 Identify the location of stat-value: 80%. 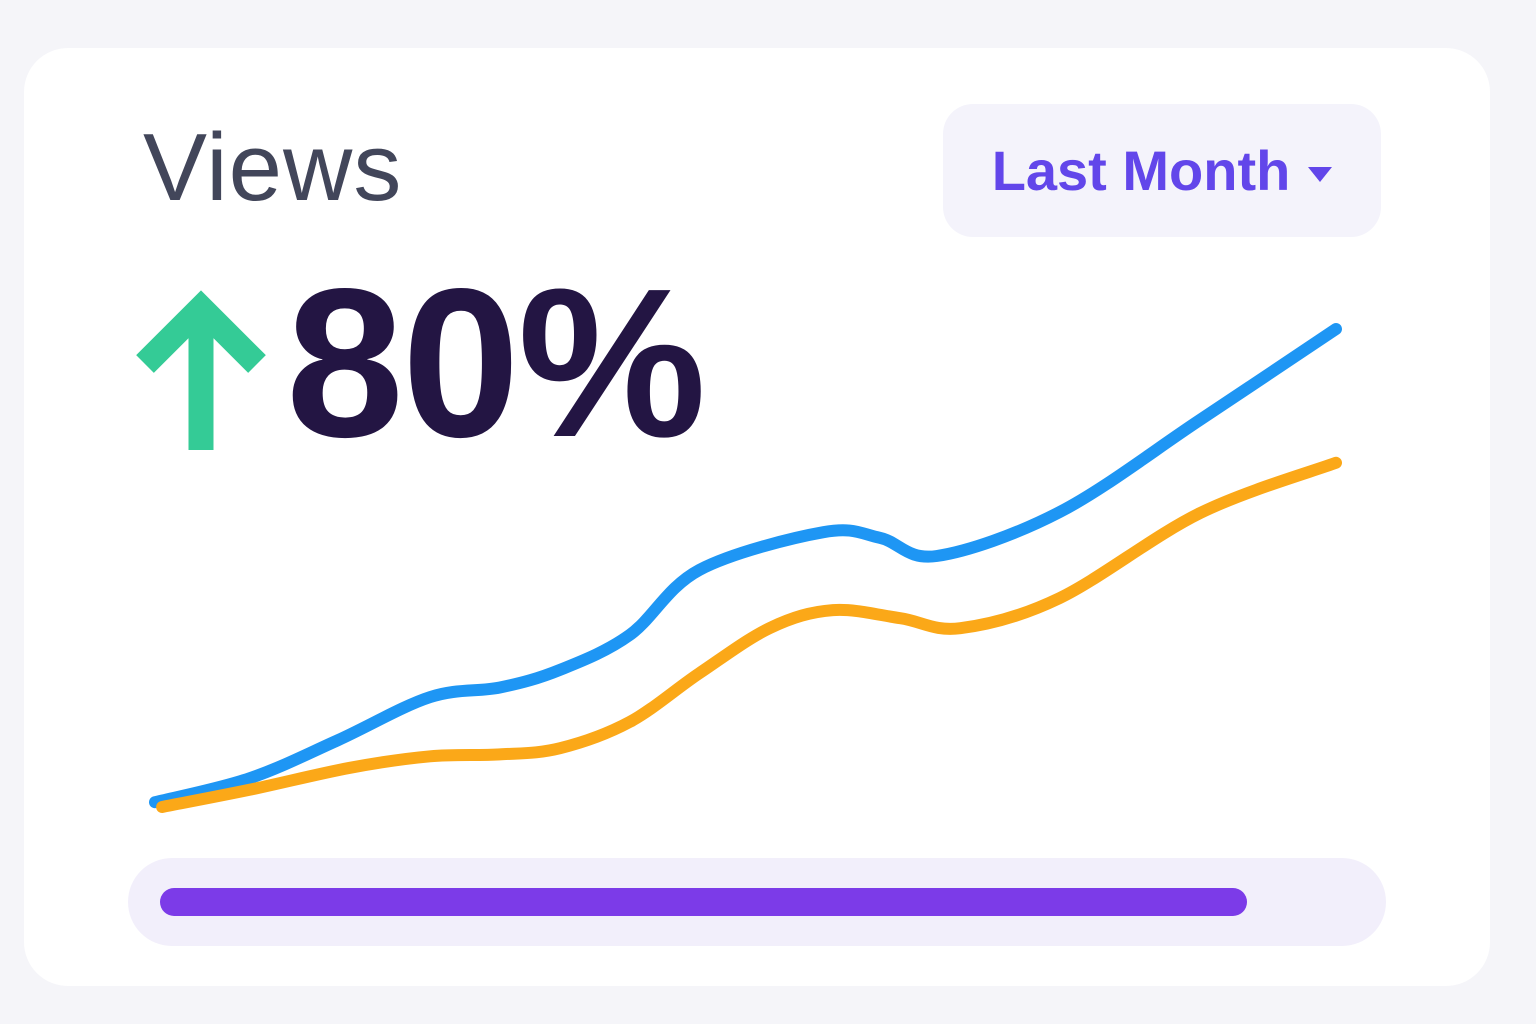
(496, 362).